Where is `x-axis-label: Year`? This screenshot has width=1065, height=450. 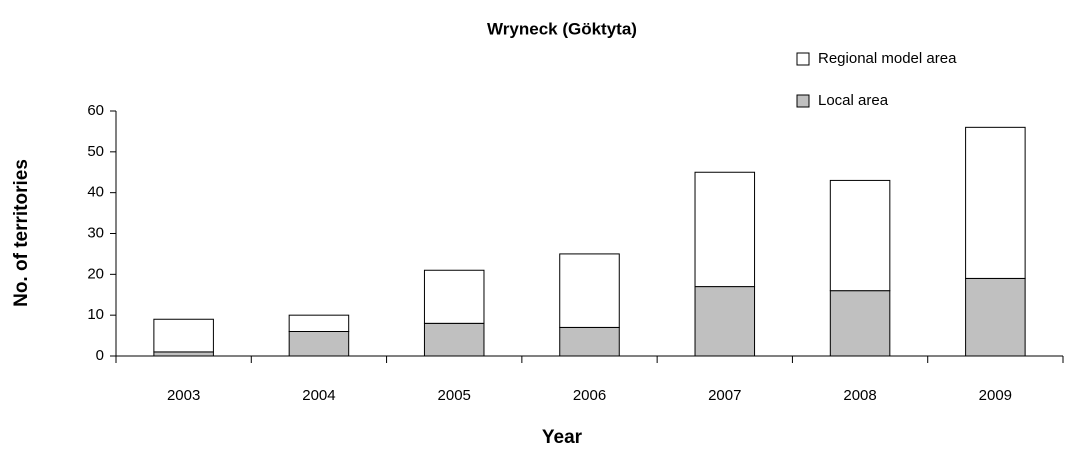 x-axis-label: Year is located at coordinates (562, 437).